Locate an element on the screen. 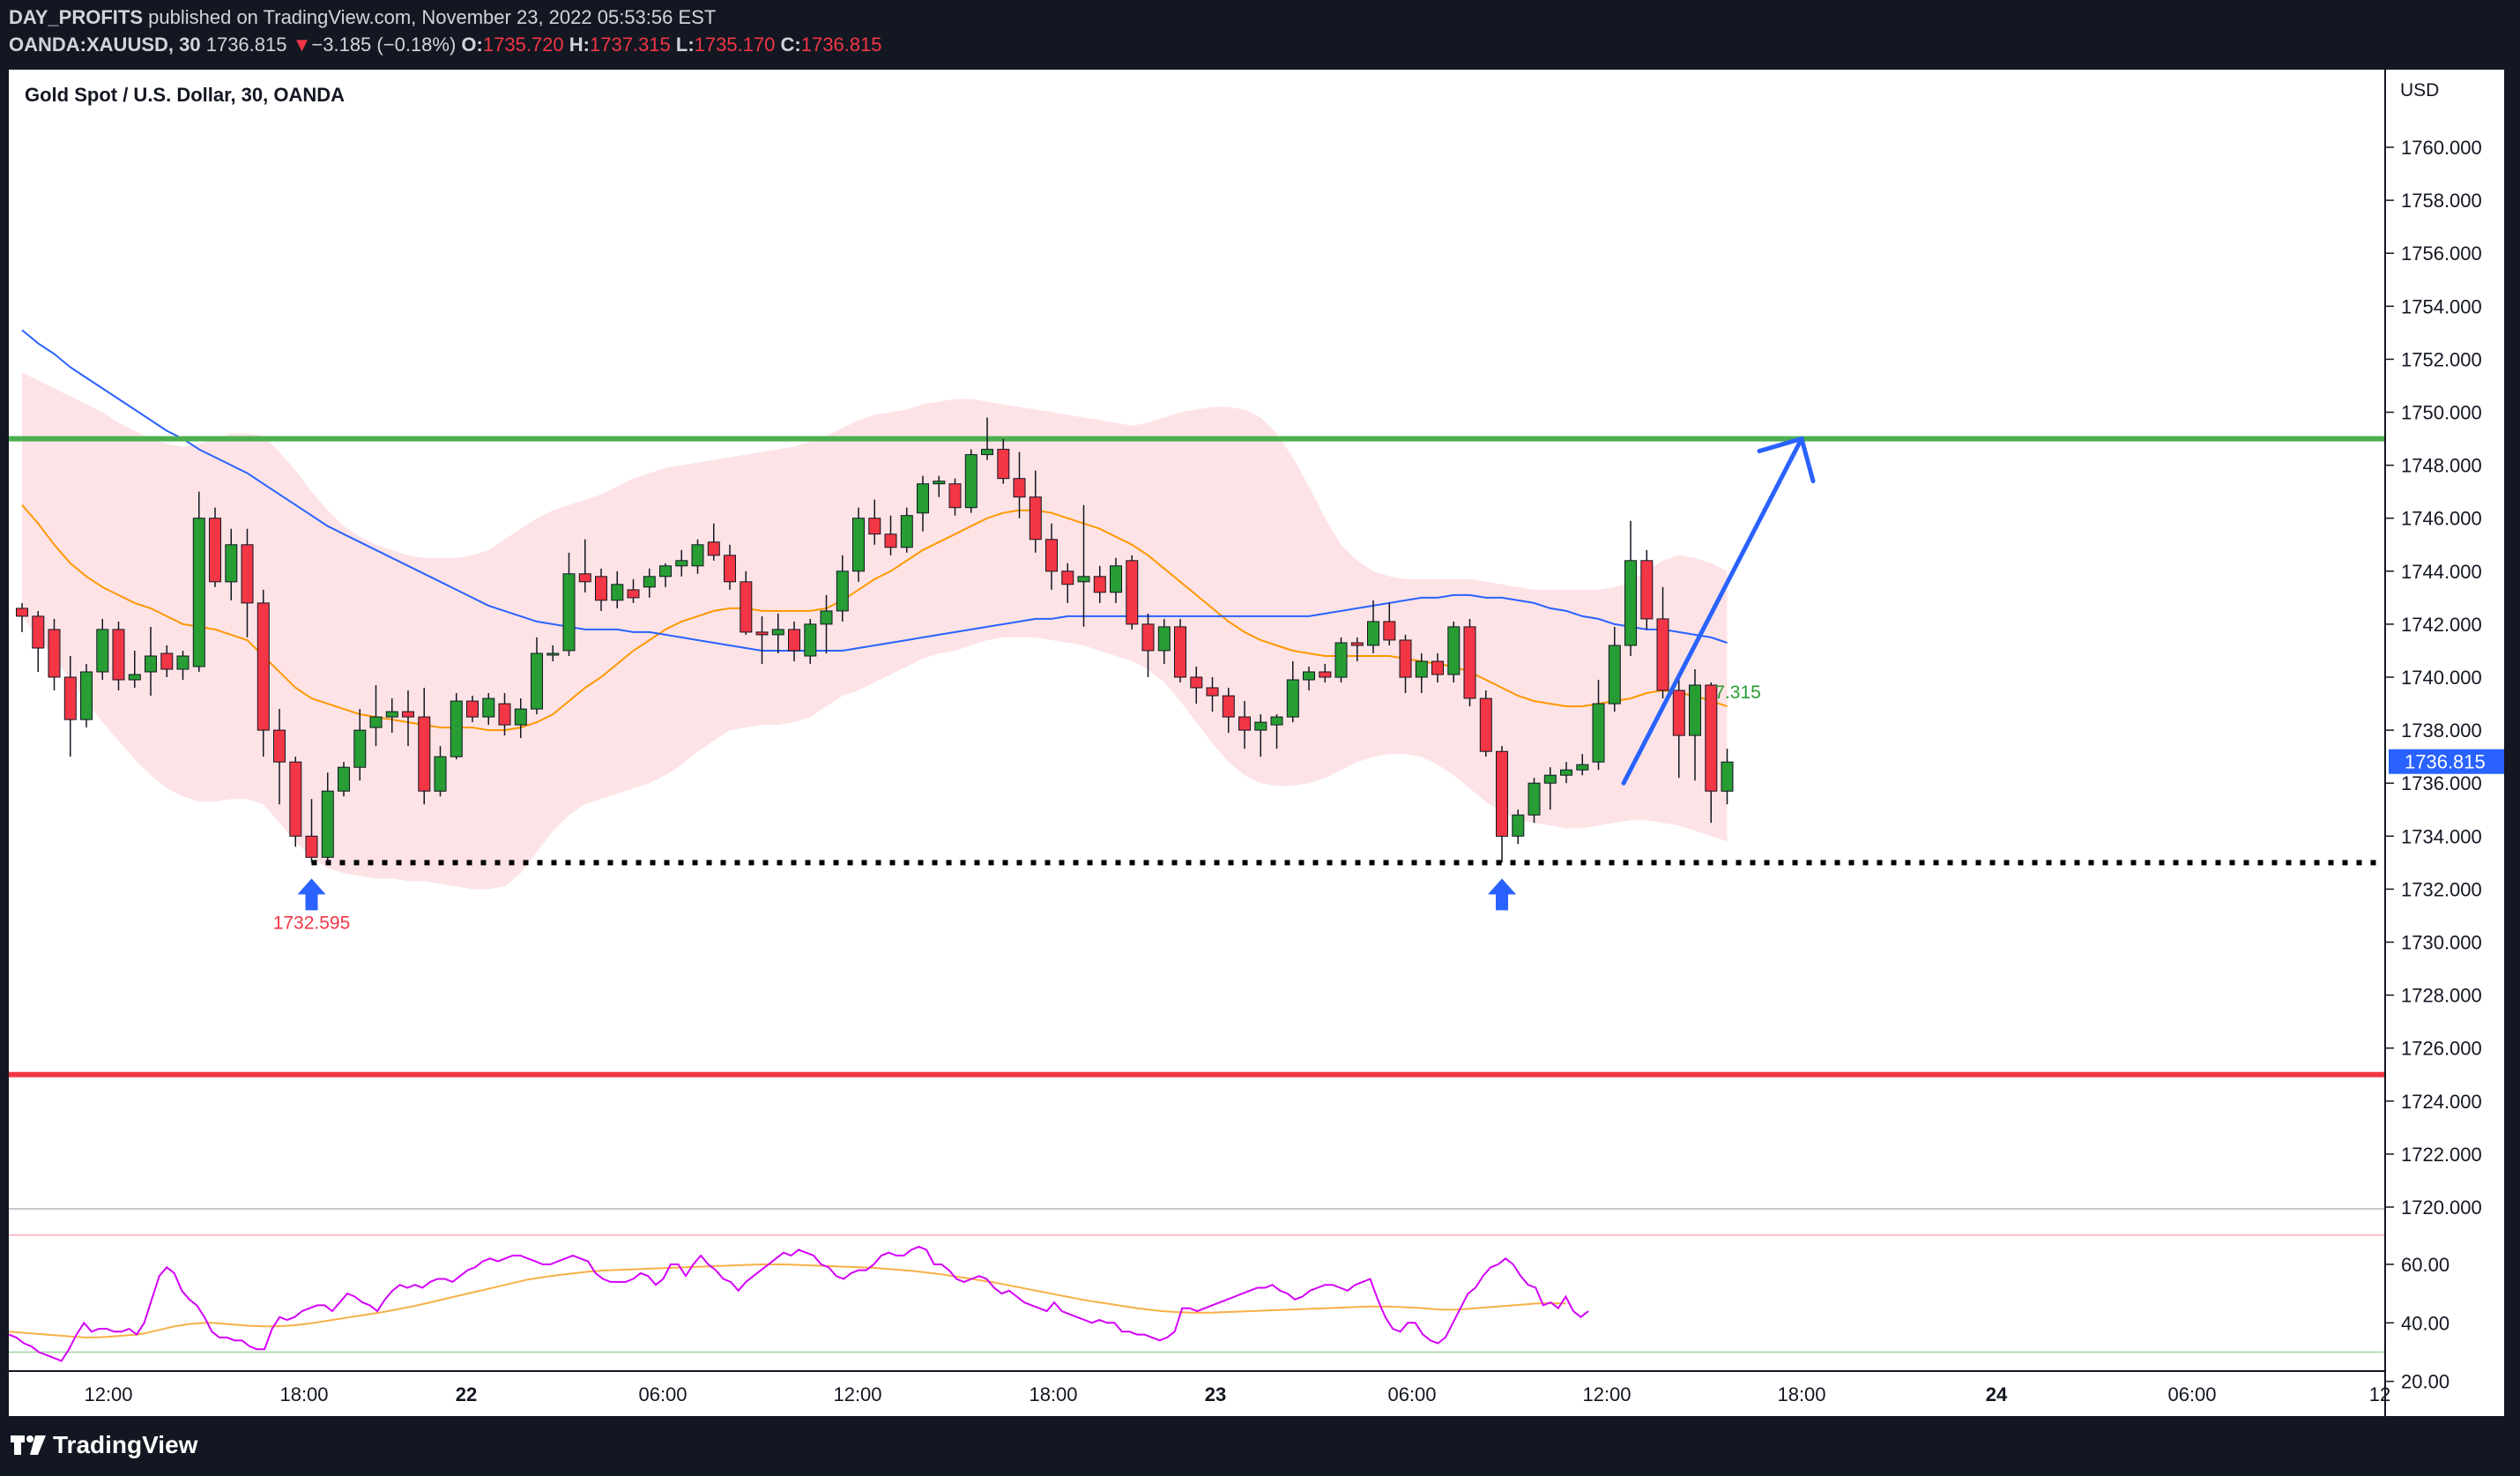 The width and height of the screenshot is (2520, 1476). last-price-label: 1736.815 is located at coordinates (2445, 762).